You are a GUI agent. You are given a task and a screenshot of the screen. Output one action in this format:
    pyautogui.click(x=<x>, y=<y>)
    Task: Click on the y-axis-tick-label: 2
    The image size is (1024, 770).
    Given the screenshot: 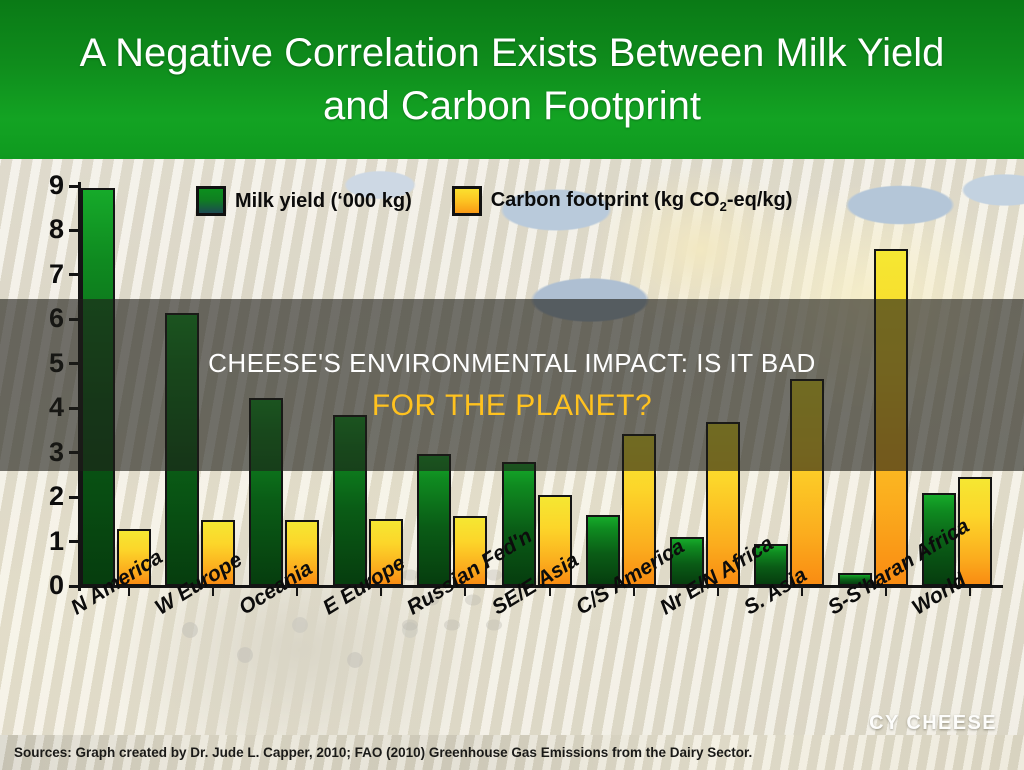 What is the action you would take?
    pyautogui.click(x=56, y=496)
    